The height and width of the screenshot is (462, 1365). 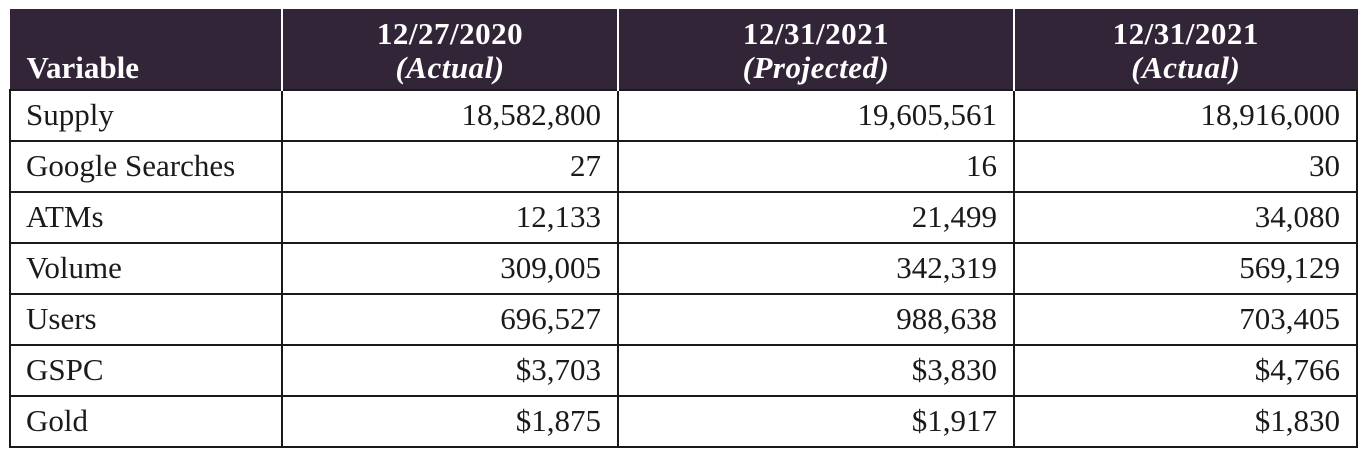 What do you see at coordinates (816, 33) in the screenshot?
I see `header-col-2-date: 12/31/2021` at bounding box center [816, 33].